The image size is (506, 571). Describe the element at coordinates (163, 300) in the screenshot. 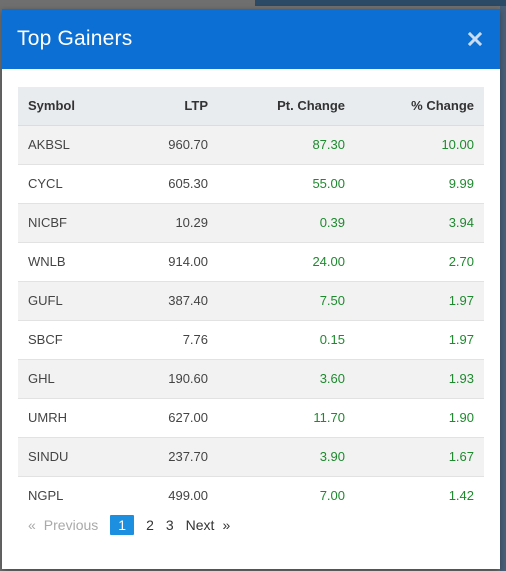

I see `ltp-cell: 387.40` at that location.